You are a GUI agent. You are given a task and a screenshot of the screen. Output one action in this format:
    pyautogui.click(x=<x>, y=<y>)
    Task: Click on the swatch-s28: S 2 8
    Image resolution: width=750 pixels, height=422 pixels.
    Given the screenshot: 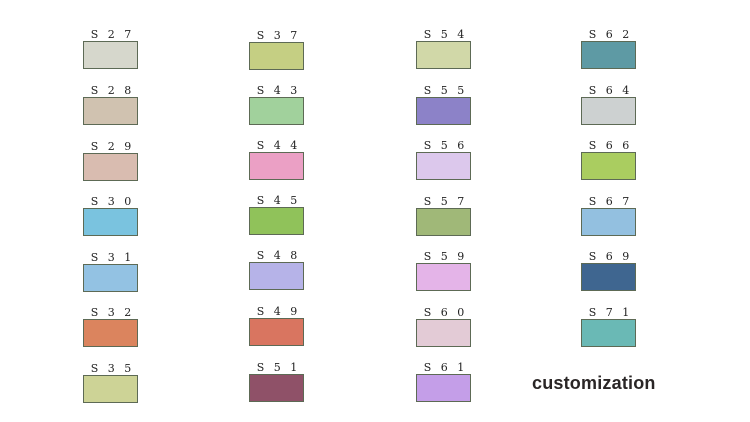 What is the action you would take?
    pyautogui.click(x=118, y=105)
    